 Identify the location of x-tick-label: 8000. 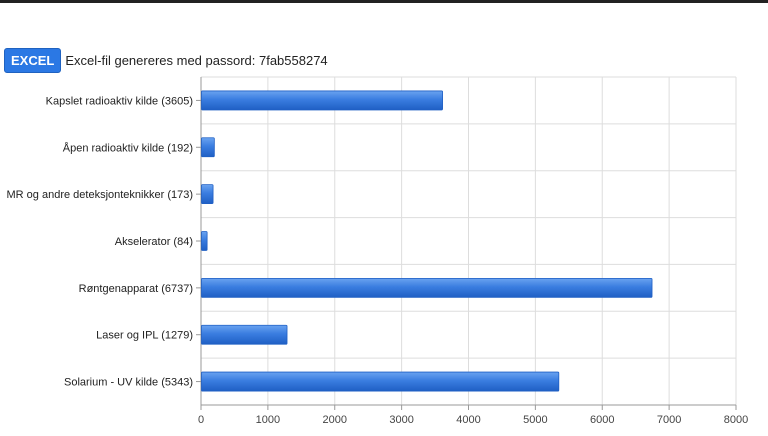
(736, 420).